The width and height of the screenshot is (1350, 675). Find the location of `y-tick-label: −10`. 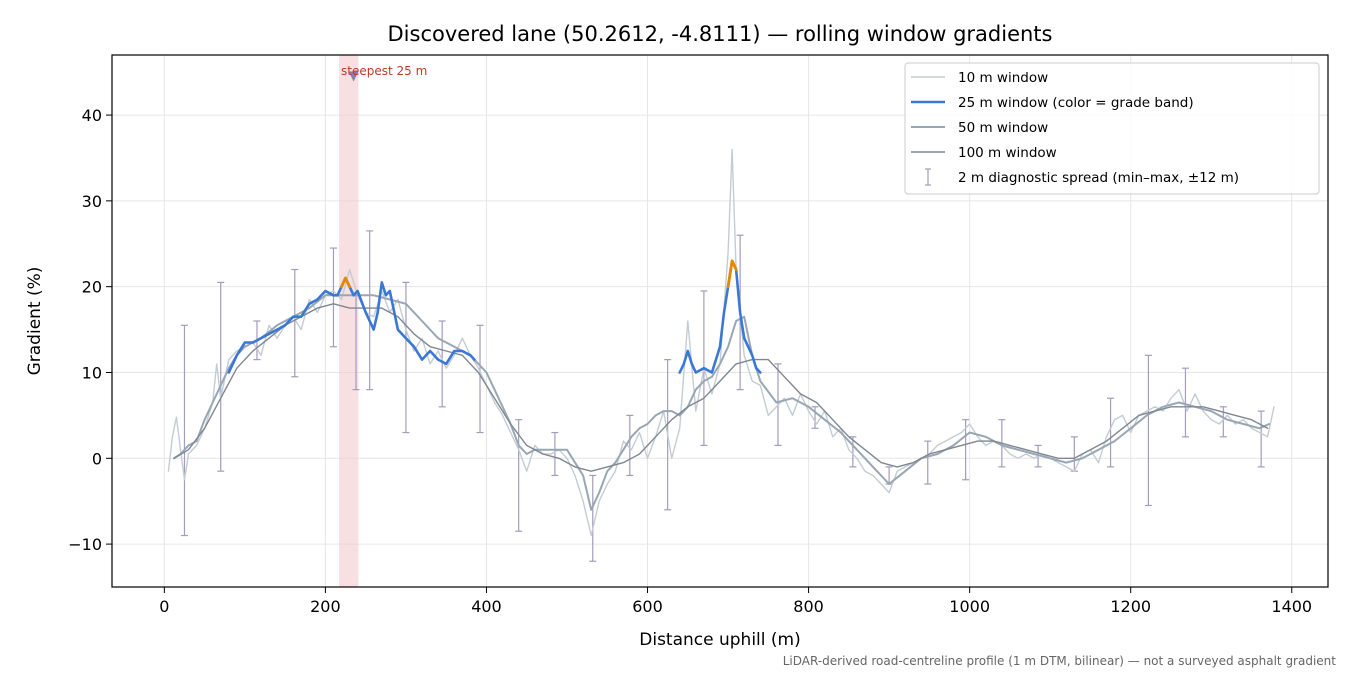

y-tick-label: −10 is located at coordinates (85, 544).